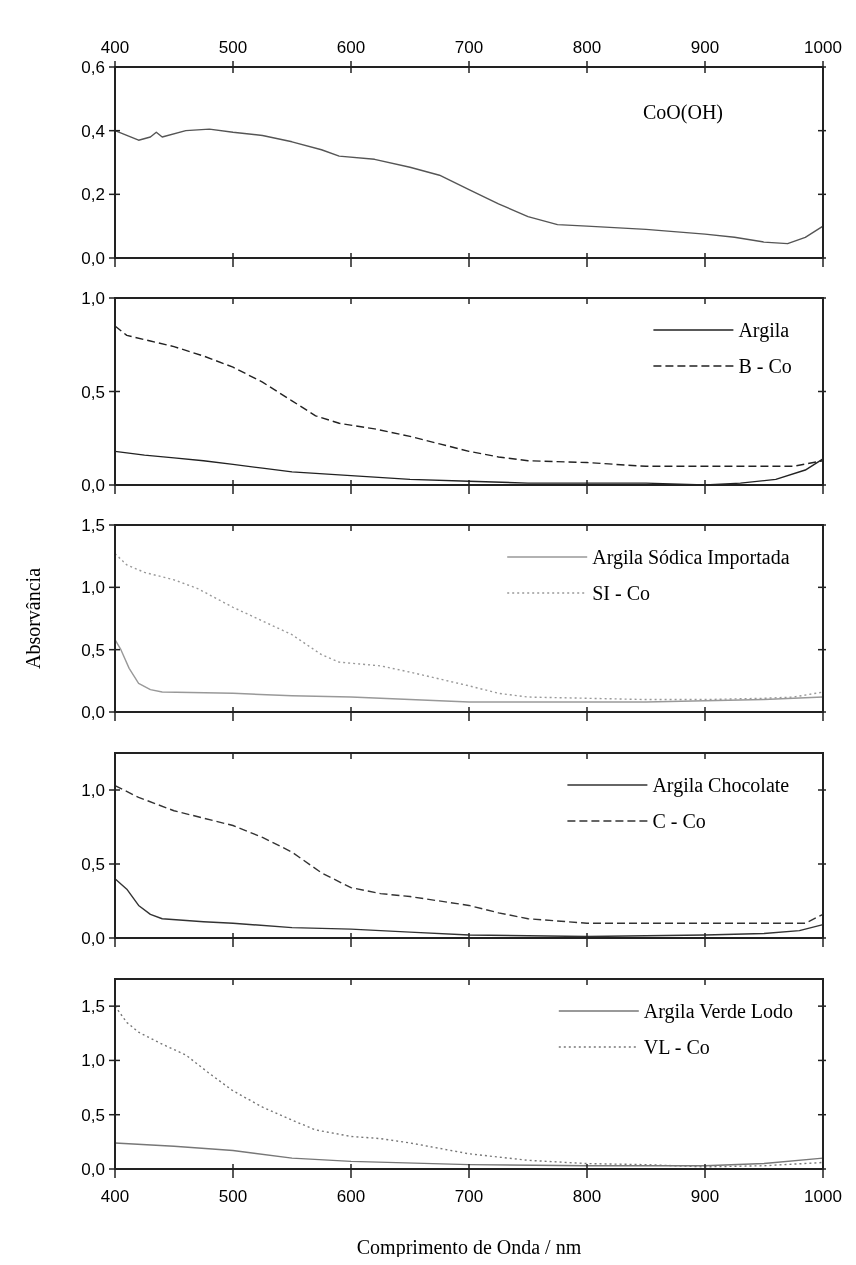 This screenshot has width=856, height=1265. Describe the element at coordinates (93, 195) in the screenshot. I see `y-tick-label: 0,2` at that location.